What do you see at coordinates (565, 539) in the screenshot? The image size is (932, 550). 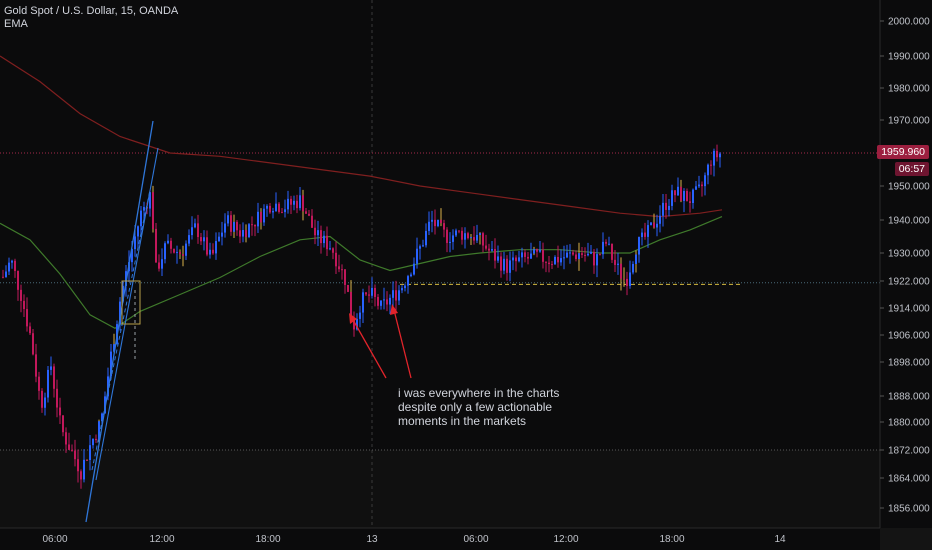 I see `time-tick-label: 12:00` at bounding box center [565, 539].